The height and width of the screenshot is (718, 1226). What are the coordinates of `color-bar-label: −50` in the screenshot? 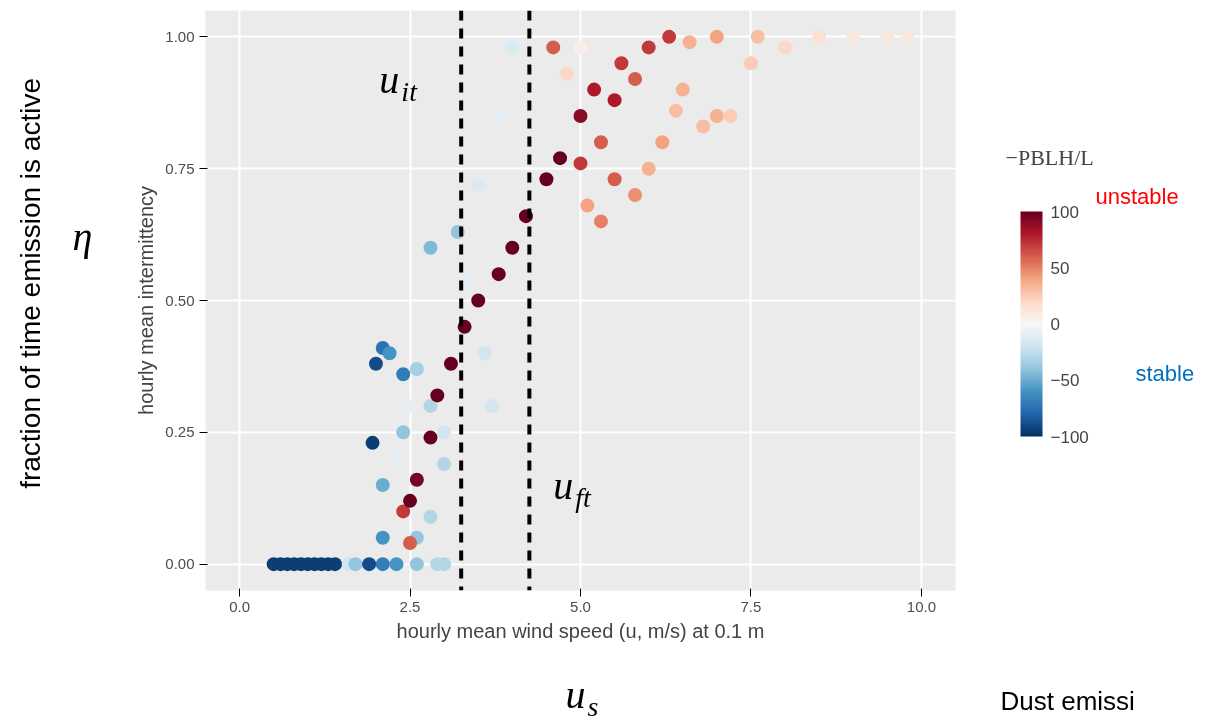 It's located at (1065, 381).